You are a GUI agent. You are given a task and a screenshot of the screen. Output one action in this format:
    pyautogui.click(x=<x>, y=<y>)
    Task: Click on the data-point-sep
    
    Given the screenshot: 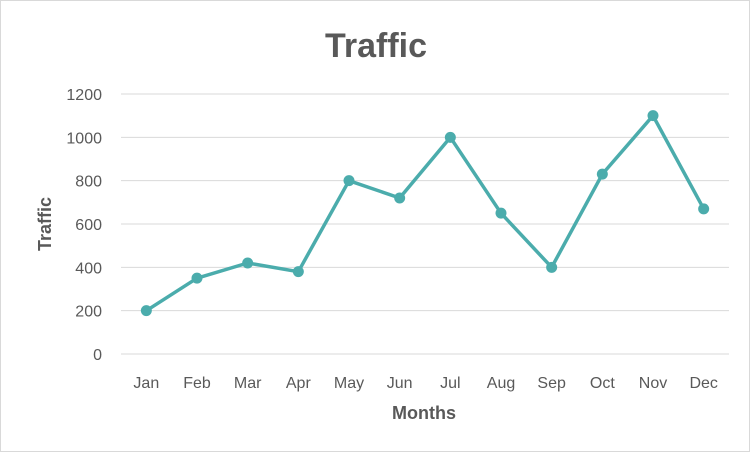 What is the action you would take?
    pyautogui.click(x=552, y=267)
    